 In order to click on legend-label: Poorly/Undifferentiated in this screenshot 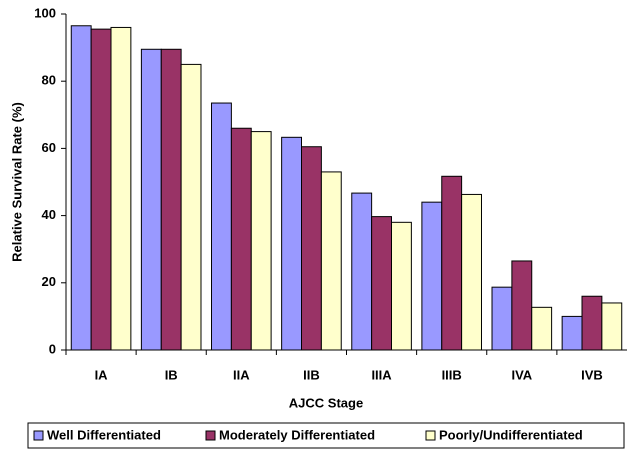, I will do `click(511, 434)`.